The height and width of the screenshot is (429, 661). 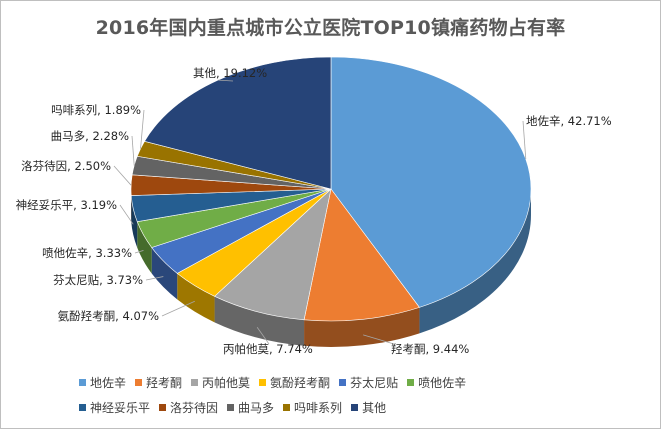 I want to click on slice-label-8: 曲马多, 2.28%, so click(x=90, y=136).